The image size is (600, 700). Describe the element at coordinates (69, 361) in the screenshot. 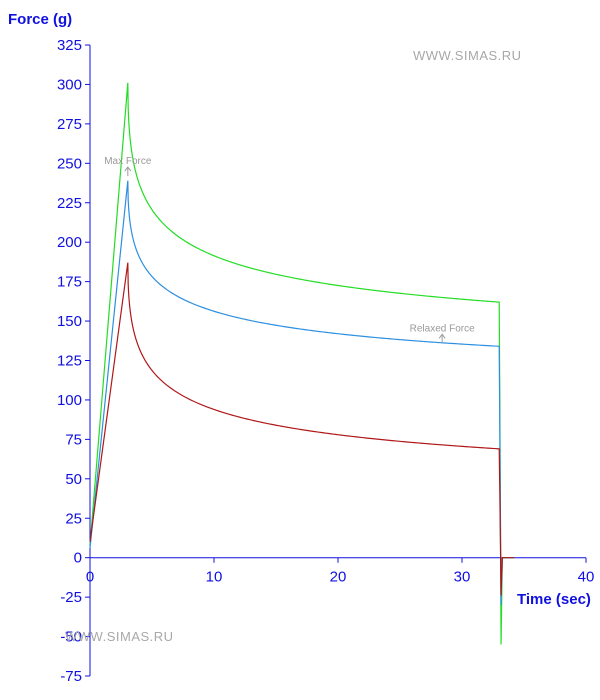

I see `y-tick-label: 125` at that location.